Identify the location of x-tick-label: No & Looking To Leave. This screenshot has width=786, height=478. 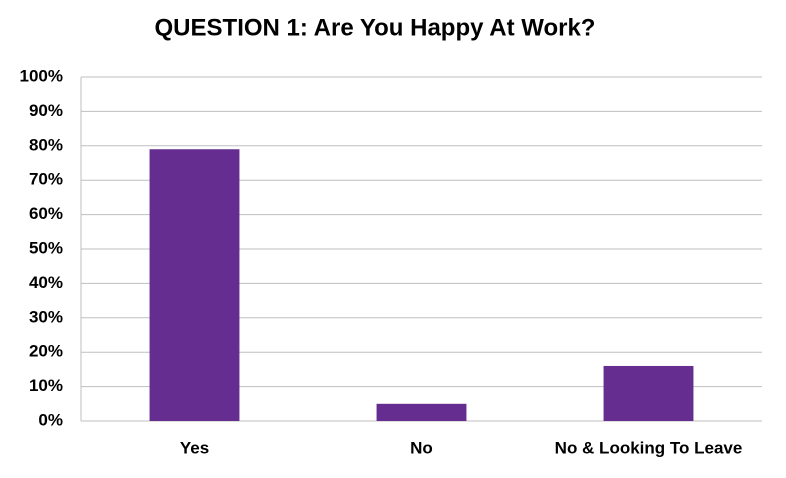
(649, 447).